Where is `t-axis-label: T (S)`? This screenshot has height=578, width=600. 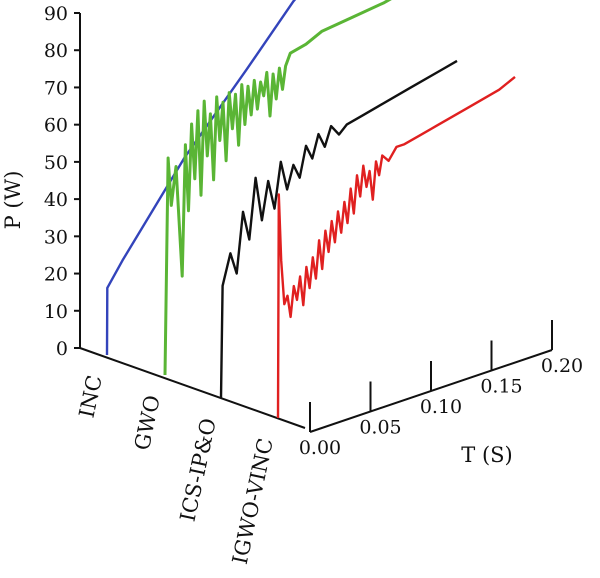
t-axis-label: T (S) is located at coordinates (486, 455).